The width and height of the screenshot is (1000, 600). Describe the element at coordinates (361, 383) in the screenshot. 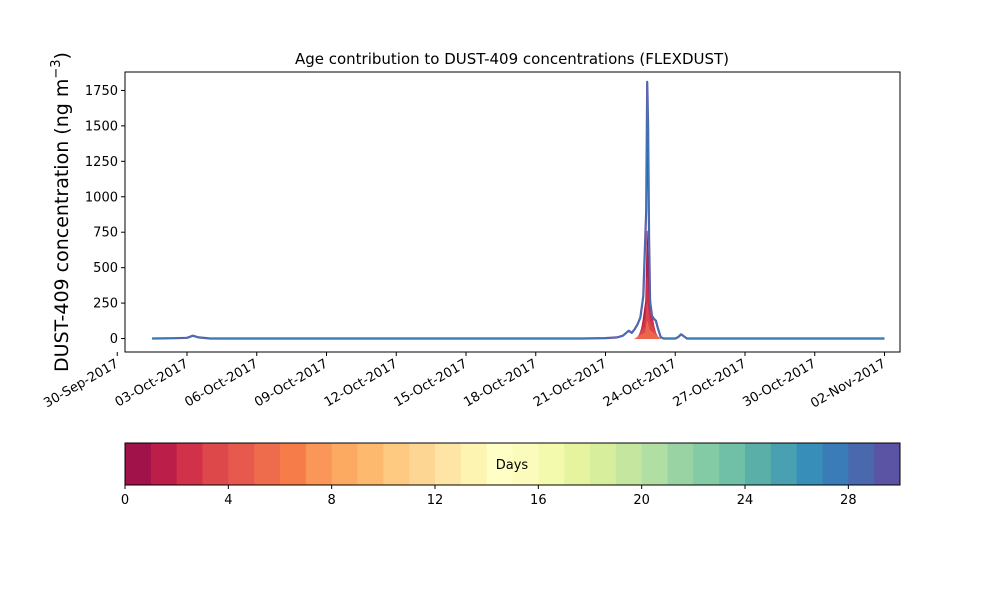

I see `x-tick-label: 12-Oct-2017` at that location.